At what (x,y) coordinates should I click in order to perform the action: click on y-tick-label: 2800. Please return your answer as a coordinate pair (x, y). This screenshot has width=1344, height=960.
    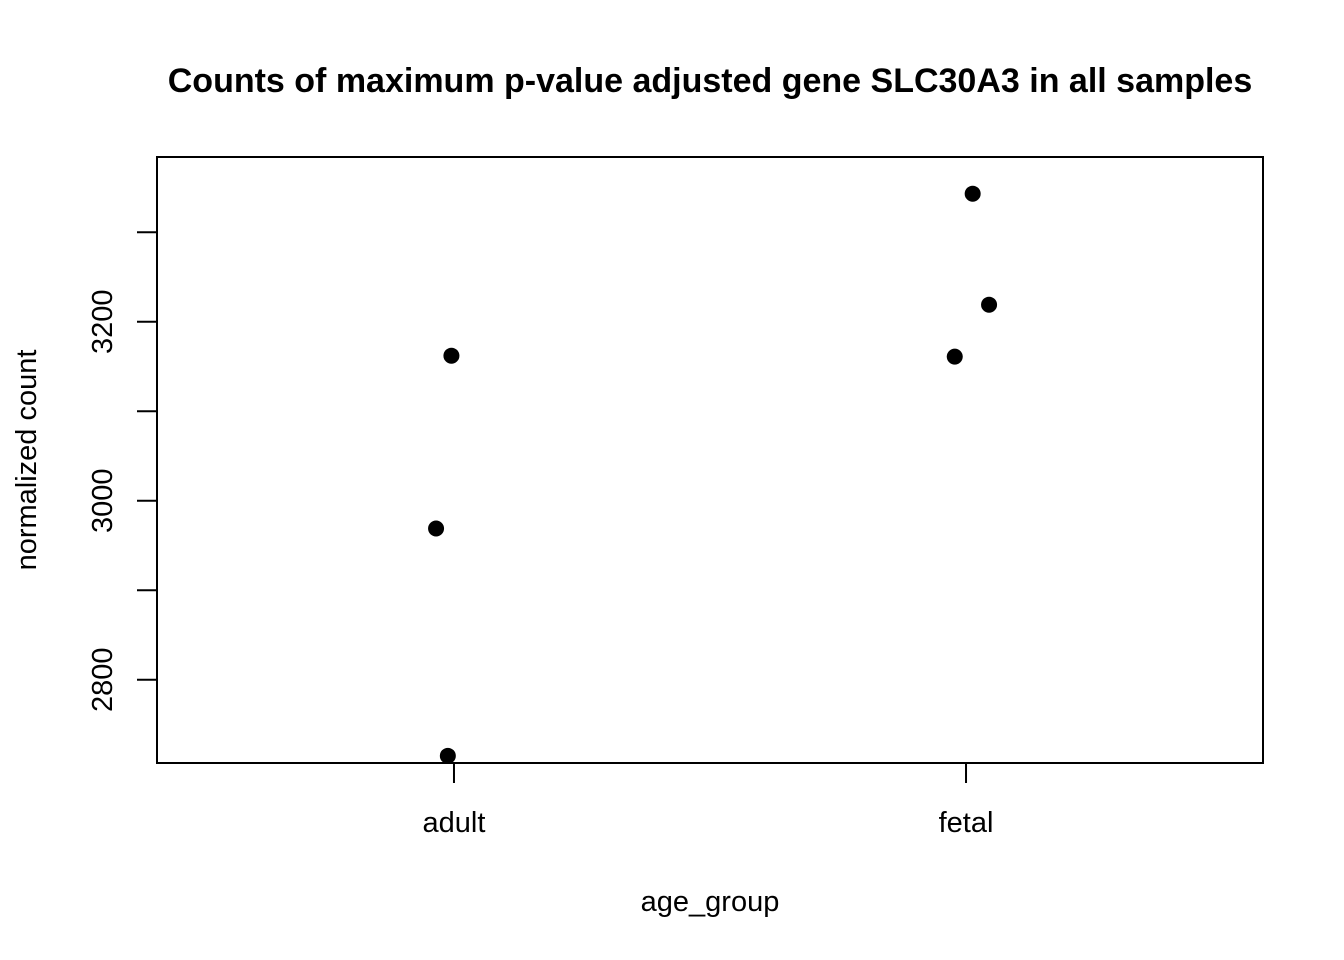
    Looking at the image, I should click on (103, 679).